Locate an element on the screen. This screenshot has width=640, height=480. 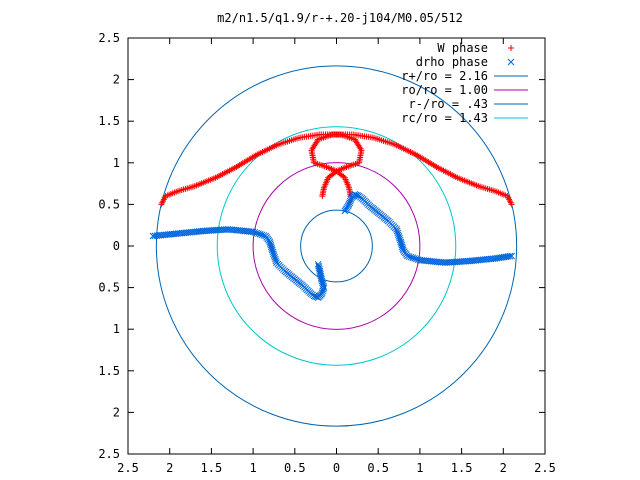
legend-label: r+/ro = 2.16 is located at coordinates (444, 76).